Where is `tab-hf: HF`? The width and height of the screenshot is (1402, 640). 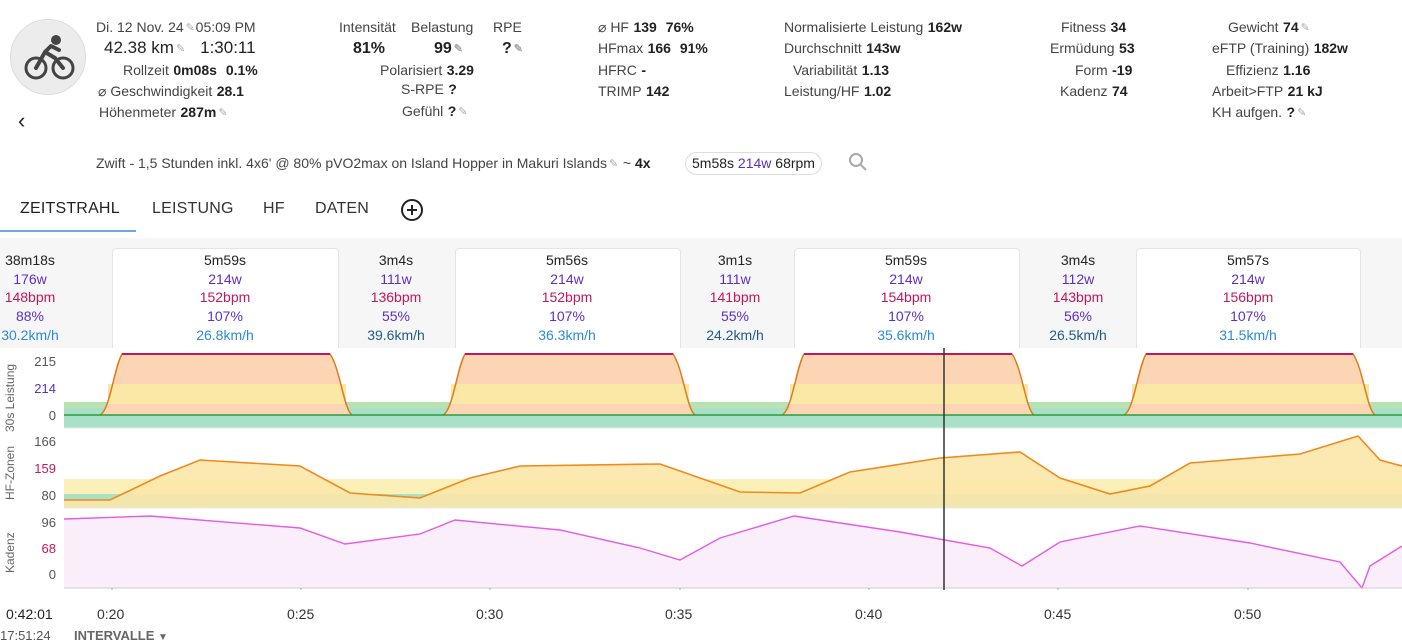 tab-hf: HF is located at coordinates (274, 208).